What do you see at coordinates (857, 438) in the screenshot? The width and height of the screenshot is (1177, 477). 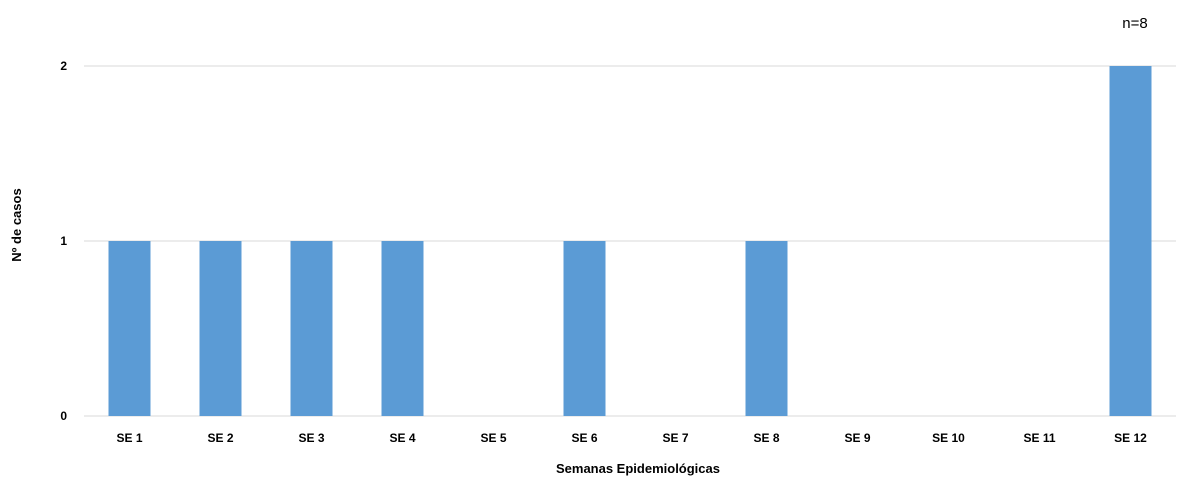 I see `x-tick-label: SE 9` at bounding box center [857, 438].